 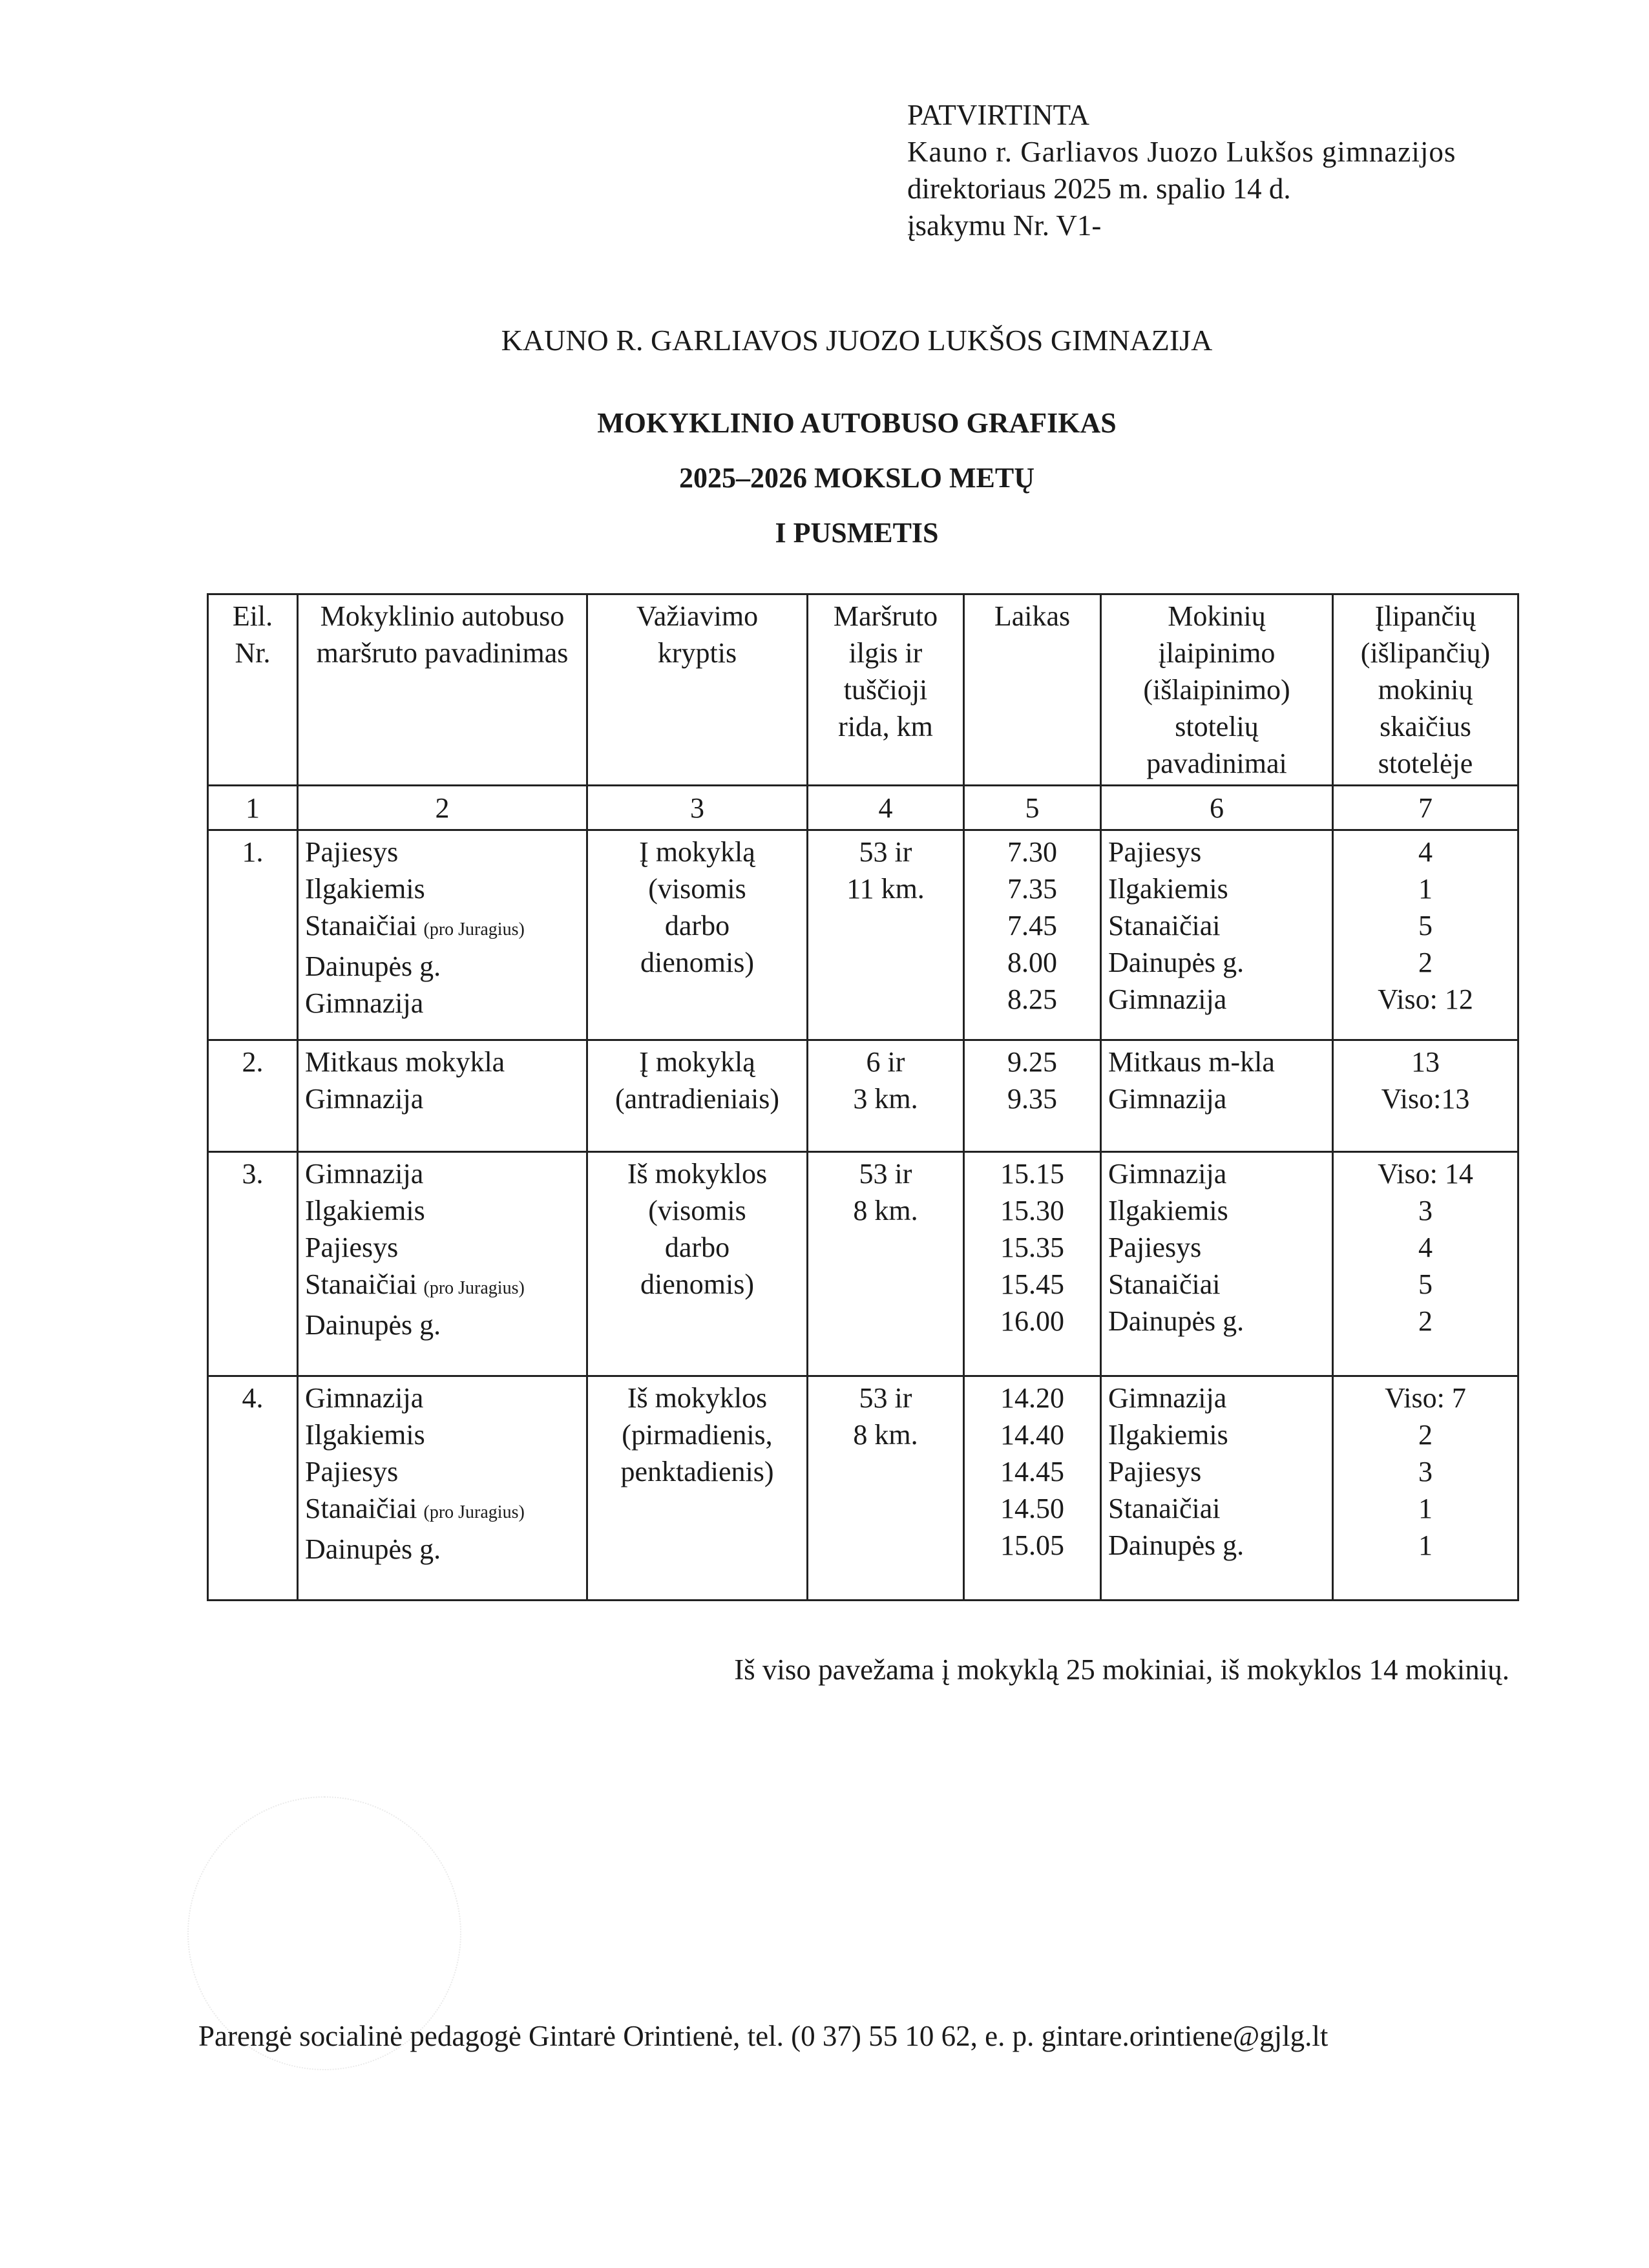 I want to click on route-note: (pro Juragius), so click(x=474, y=1288).